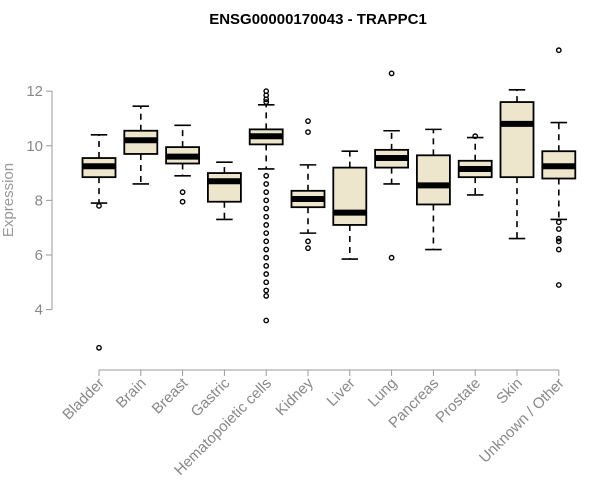 The width and height of the screenshot is (600, 500). I want to click on y-tick-label: 6, so click(39, 255).